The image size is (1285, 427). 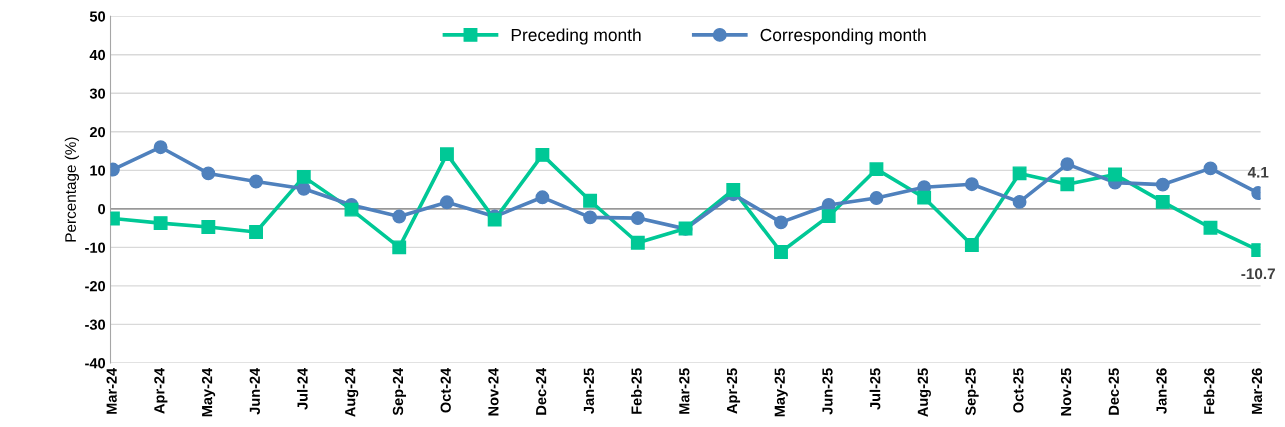 What do you see at coordinates (95, 324) in the screenshot?
I see `y-tick-label: -30` at bounding box center [95, 324].